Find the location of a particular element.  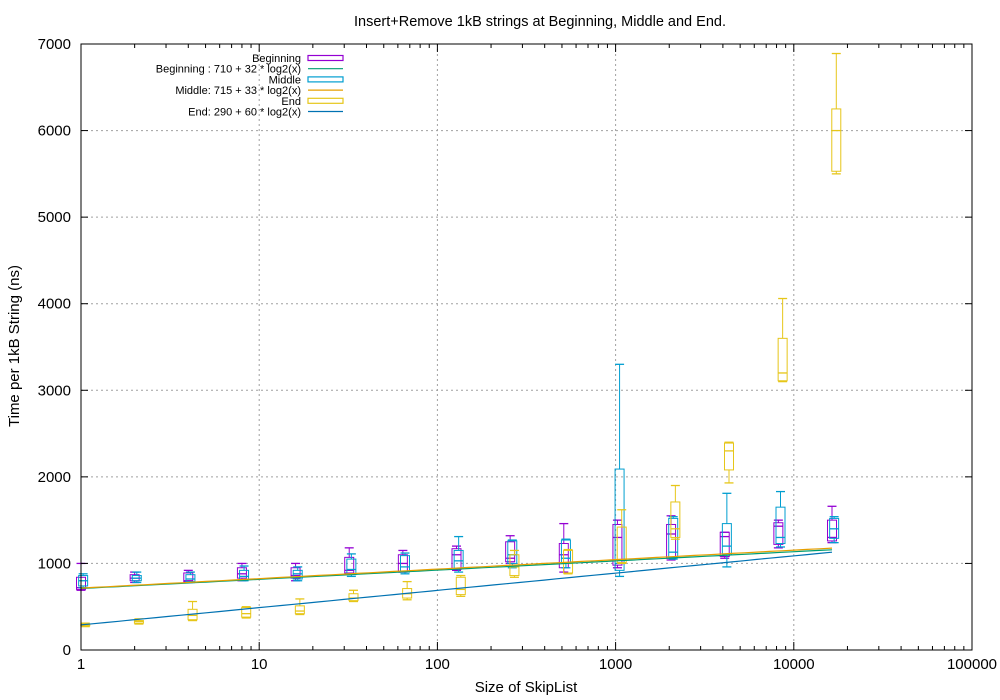

legend-label: End: 290 + 60 * log2(x) is located at coordinates (244, 113).